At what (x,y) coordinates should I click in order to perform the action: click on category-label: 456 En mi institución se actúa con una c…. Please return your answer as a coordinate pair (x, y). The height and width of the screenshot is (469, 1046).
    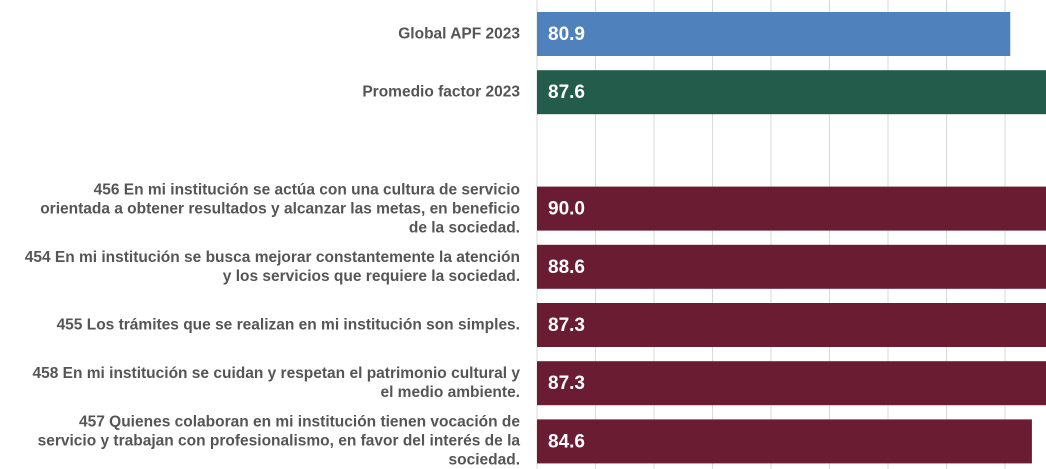
    Looking at the image, I should click on (280, 209).